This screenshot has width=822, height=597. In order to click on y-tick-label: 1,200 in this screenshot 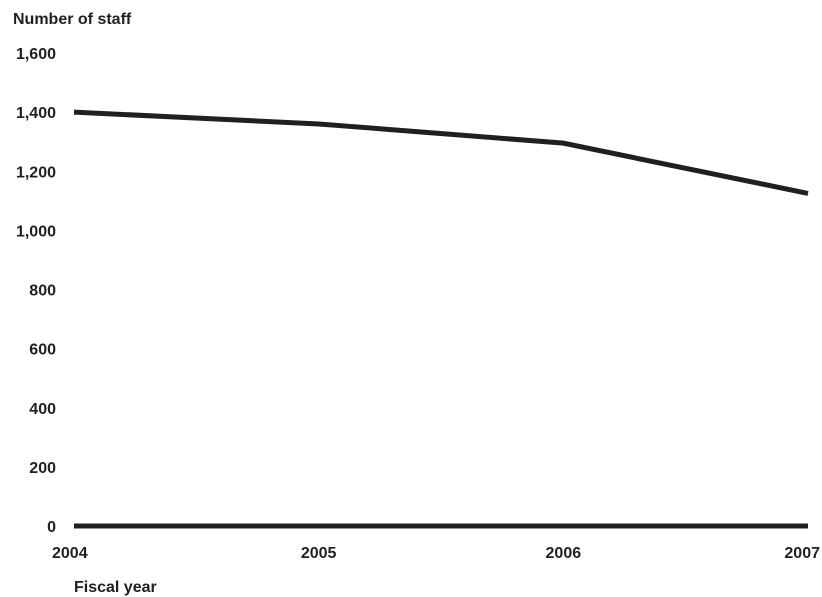, I will do `click(36, 172)`.